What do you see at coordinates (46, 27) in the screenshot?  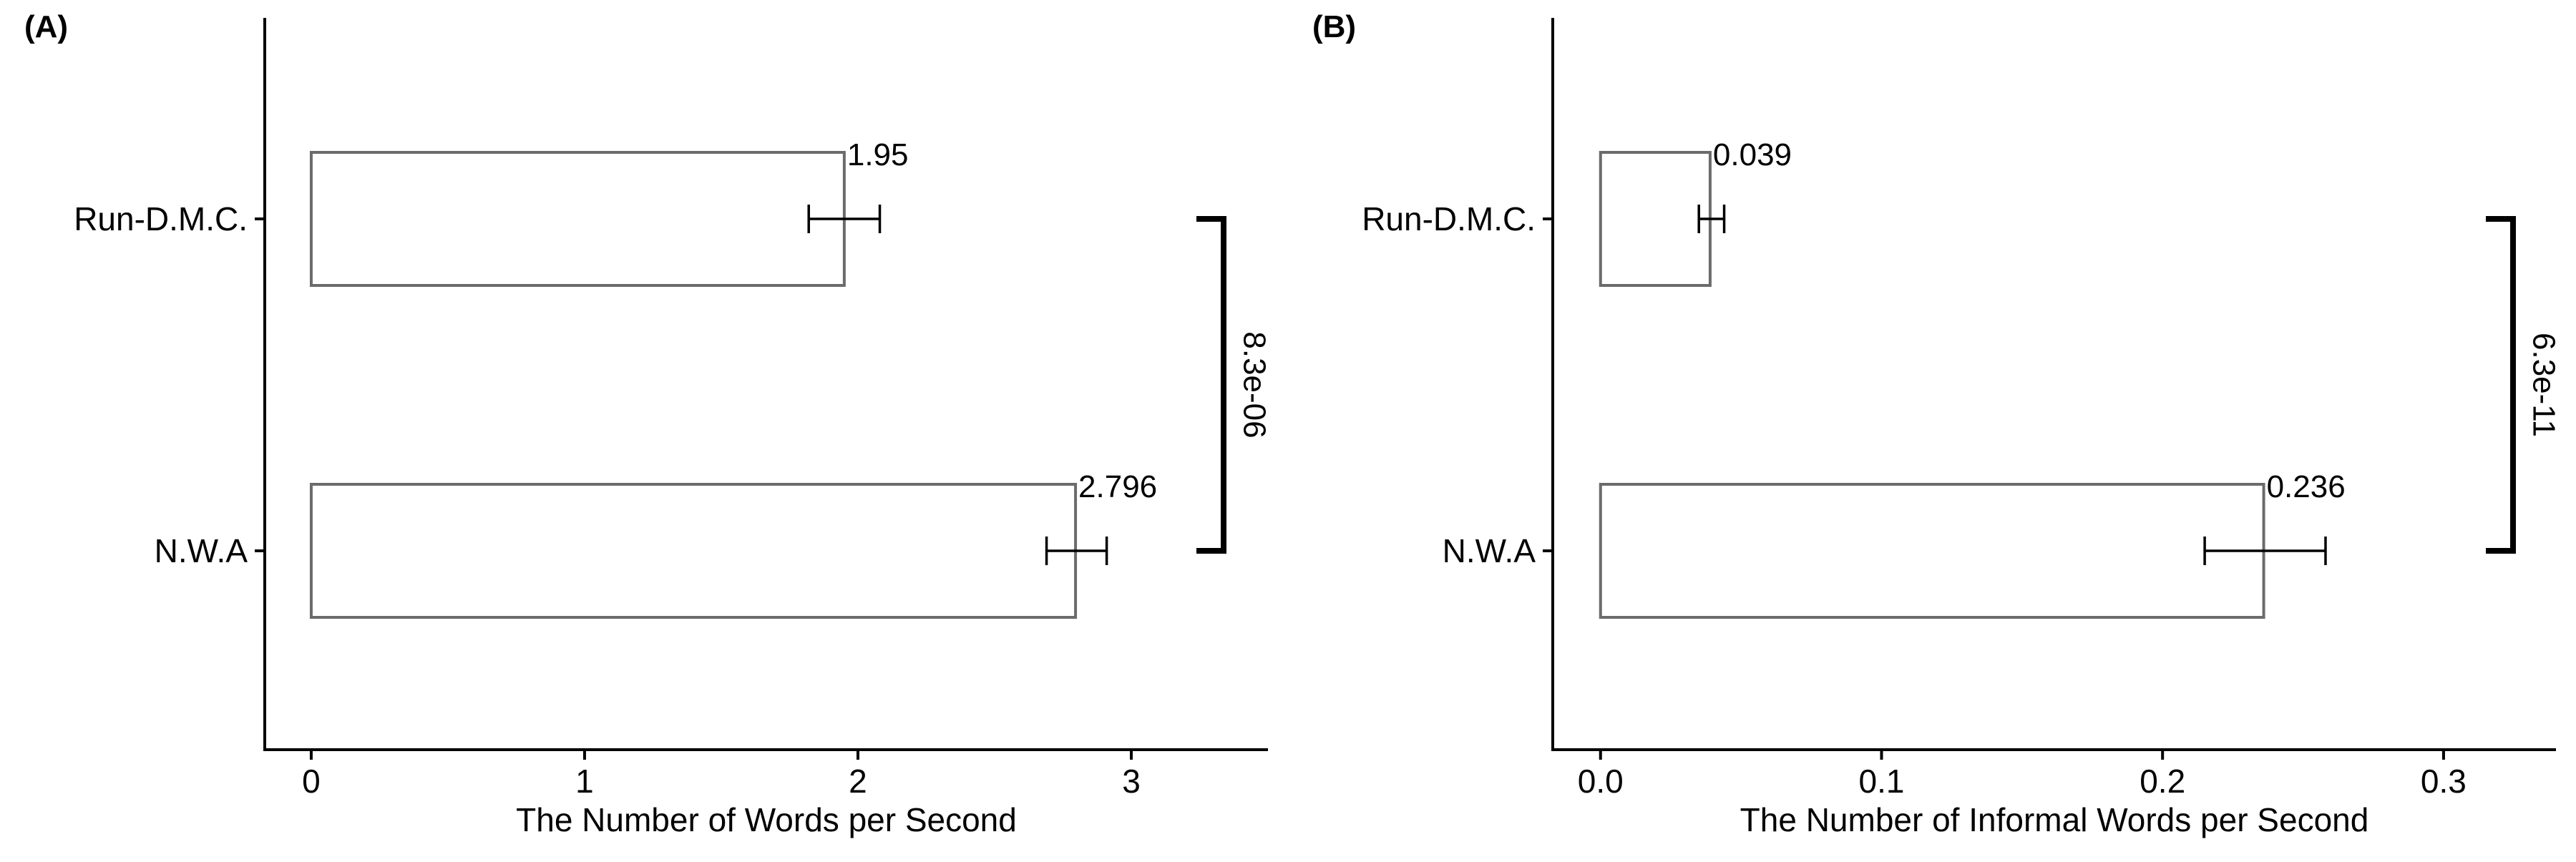 I see `panel-label: (A)` at bounding box center [46, 27].